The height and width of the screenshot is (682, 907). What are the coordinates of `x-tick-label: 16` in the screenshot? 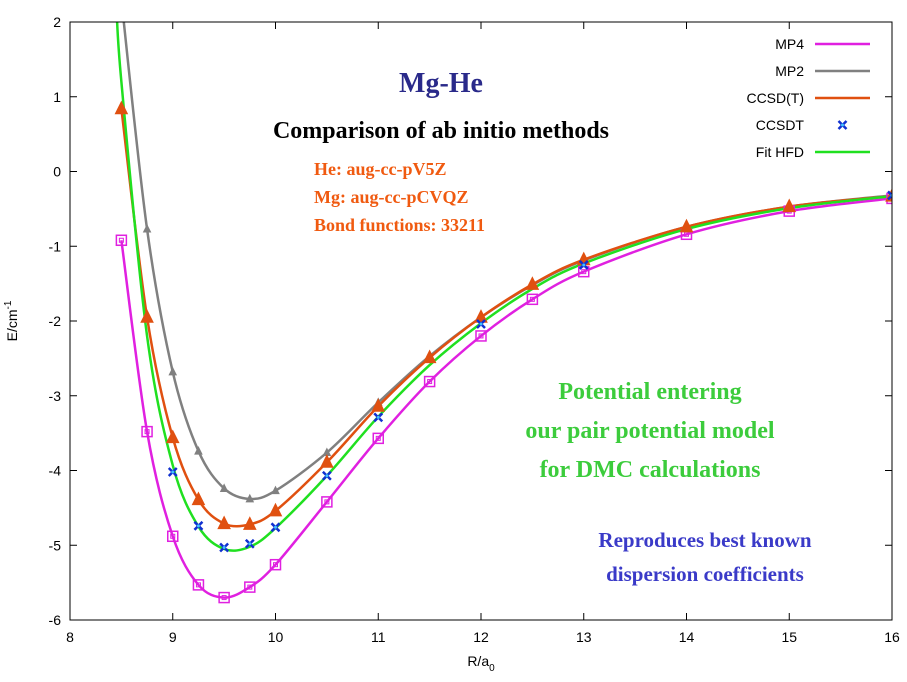 It's located at (892, 637).